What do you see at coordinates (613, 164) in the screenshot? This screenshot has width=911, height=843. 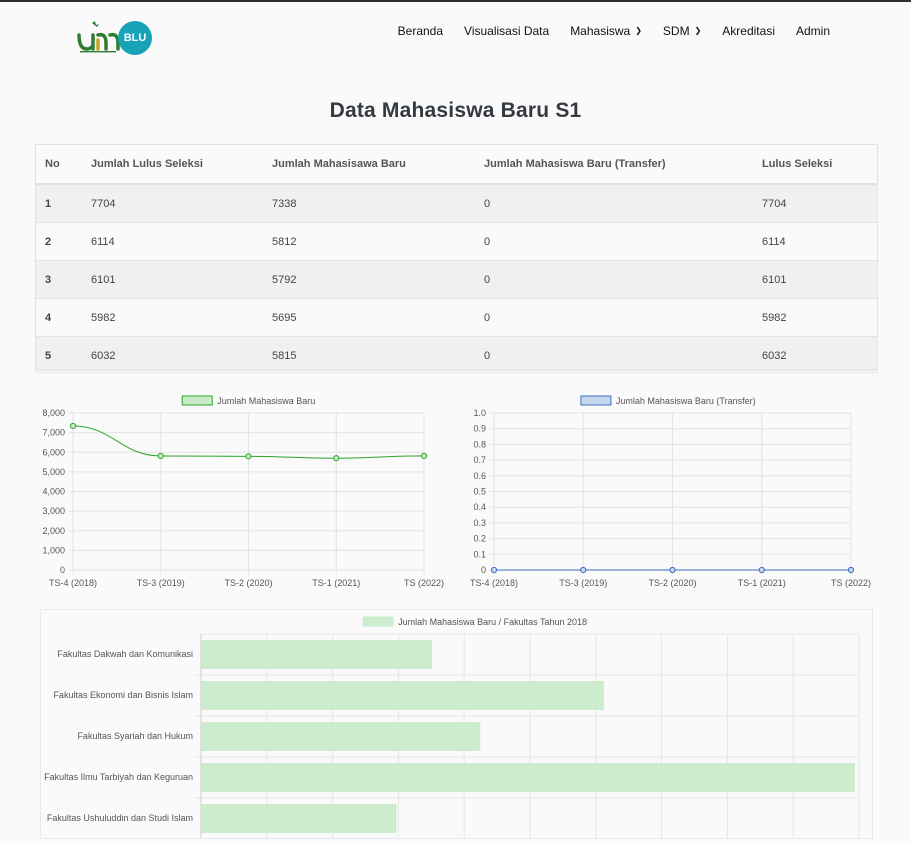 I see `col-header-mahasiswa-transfer: Jumlah Mahasiswa Baru (Transfer)` at bounding box center [613, 164].